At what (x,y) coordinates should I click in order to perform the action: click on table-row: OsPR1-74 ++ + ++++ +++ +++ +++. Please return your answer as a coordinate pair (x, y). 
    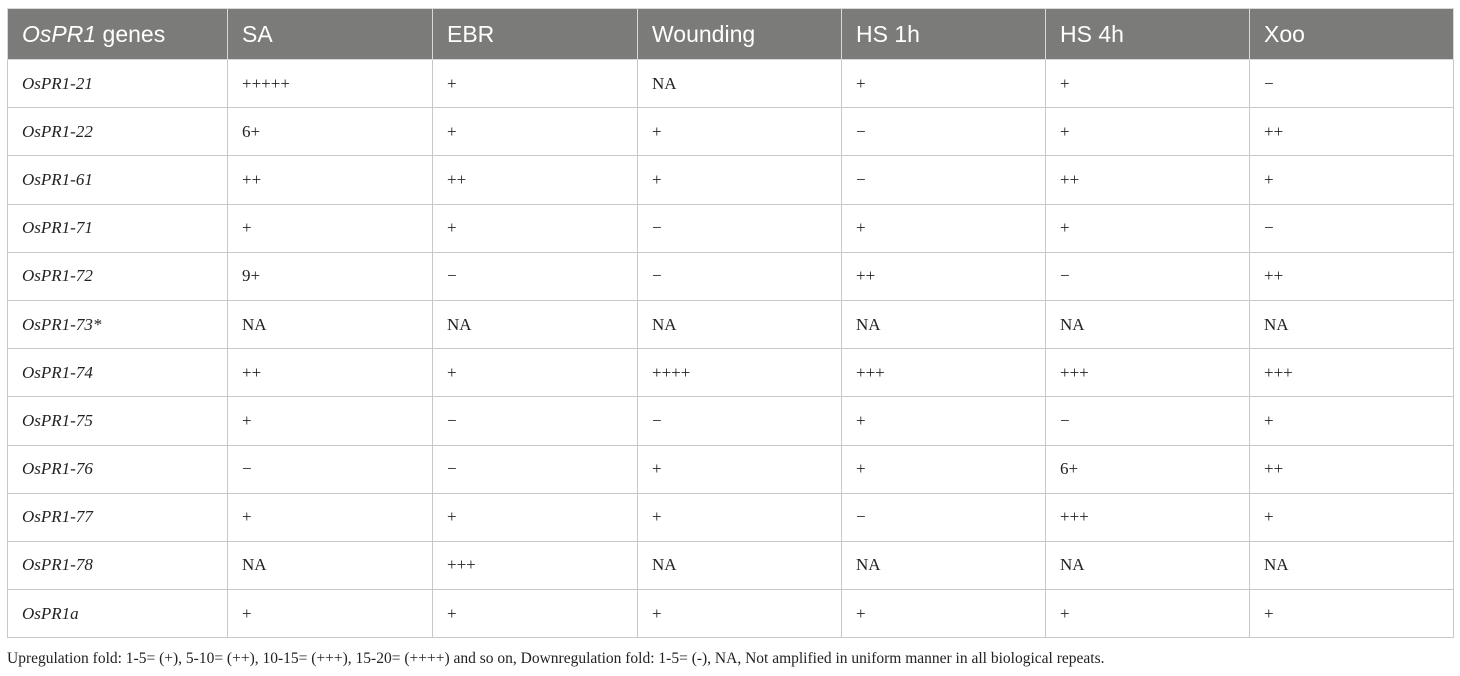
    Looking at the image, I should click on (730, 373).